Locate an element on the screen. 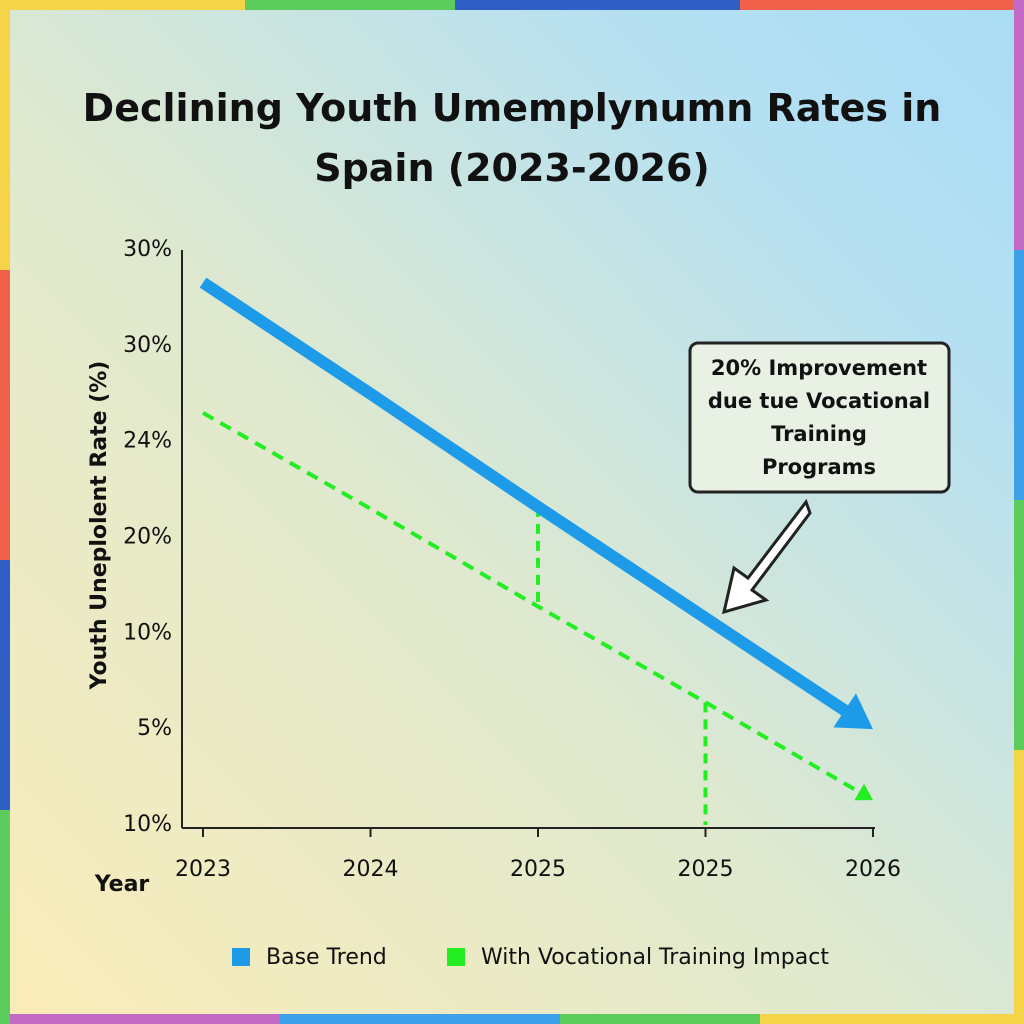  annotation-text: due tue Vocational is located at coordinates (819, 401).